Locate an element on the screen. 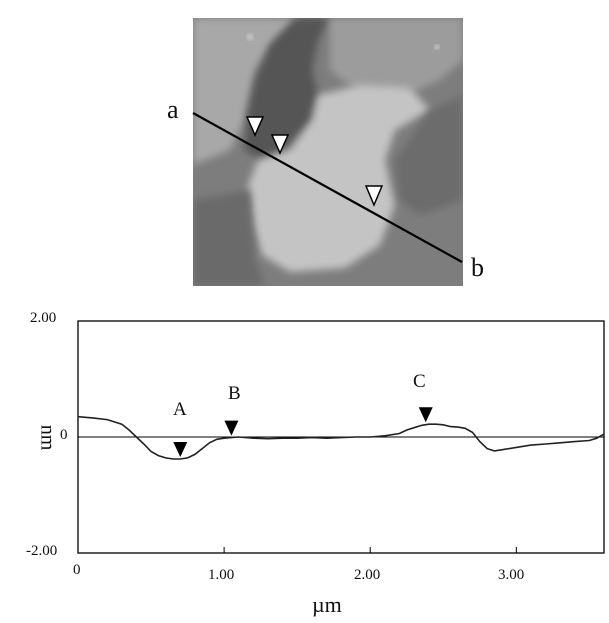  profile-marker-label-c: C is located at coordinates (419, 381).